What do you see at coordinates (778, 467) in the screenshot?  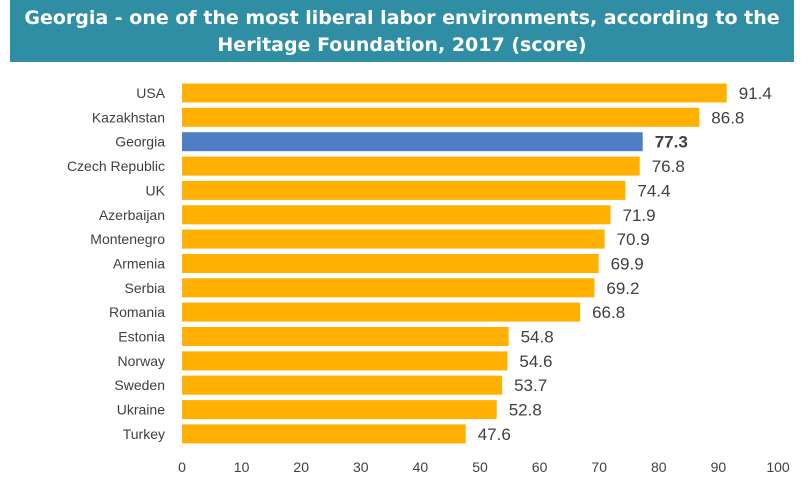 I see `x-tick-label-100: 100` at bounding box center [778, 467].